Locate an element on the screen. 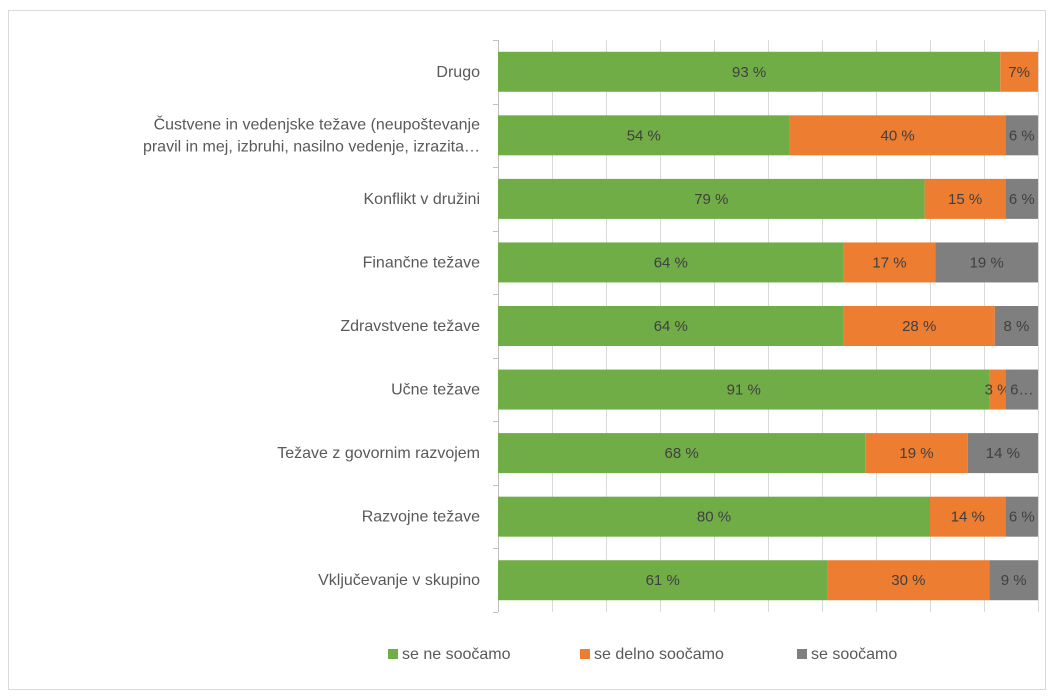 The image size is (1056, 698). legend-label: se delno soočamo is located at coordinates (659, 654).